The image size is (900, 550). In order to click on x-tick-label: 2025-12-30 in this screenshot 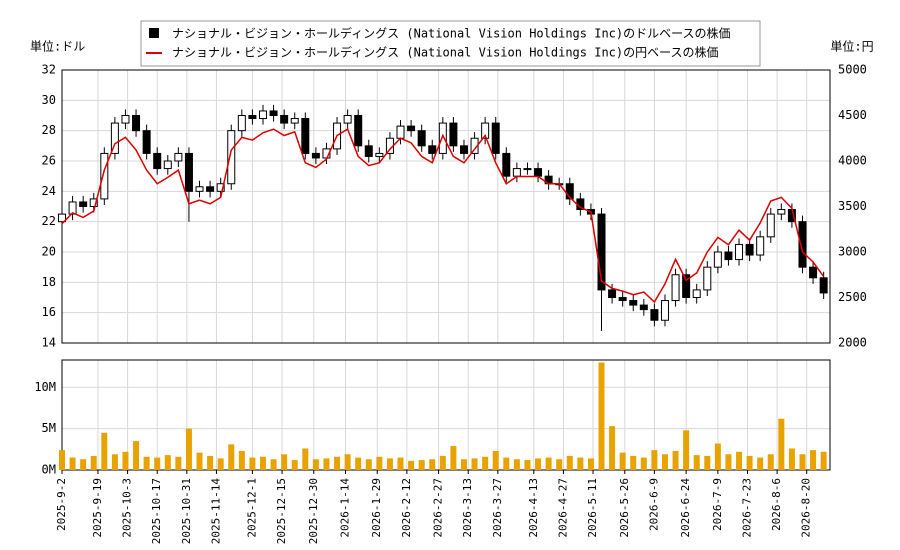, I will do `click(313, 511)`.